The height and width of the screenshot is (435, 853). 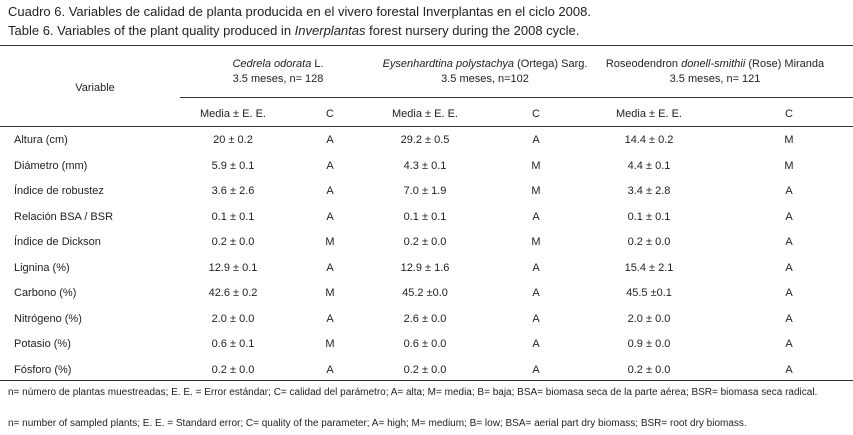 What do you see at coordinates (233, 165) in the screenshot?
I see `cell: 5.9 ± 0.1` at bounding box center [233, 165].